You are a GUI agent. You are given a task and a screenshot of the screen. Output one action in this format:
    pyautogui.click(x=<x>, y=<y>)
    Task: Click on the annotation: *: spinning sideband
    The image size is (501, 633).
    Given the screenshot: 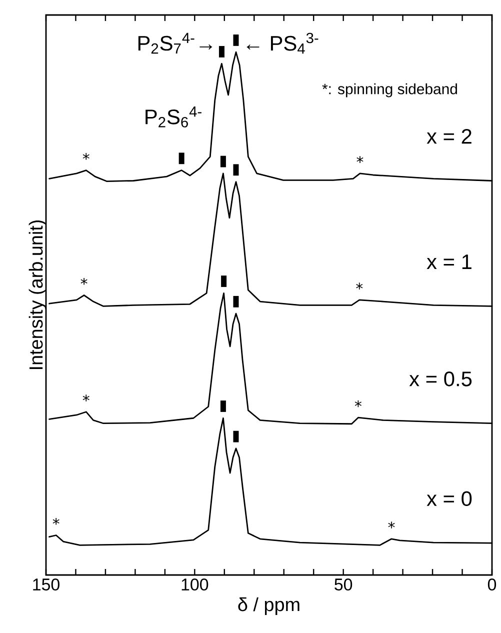 What is the action you would take?
    pyautogui.click(x=389, y=90)
    